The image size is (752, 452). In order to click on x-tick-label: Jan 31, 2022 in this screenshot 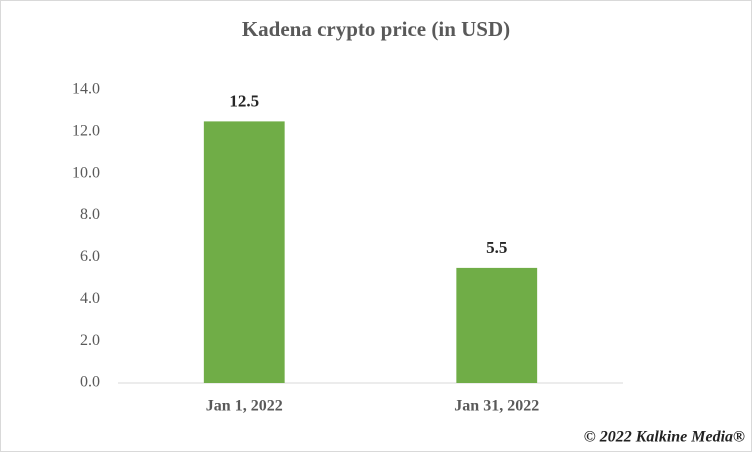, I will do `click(496, 406)`.